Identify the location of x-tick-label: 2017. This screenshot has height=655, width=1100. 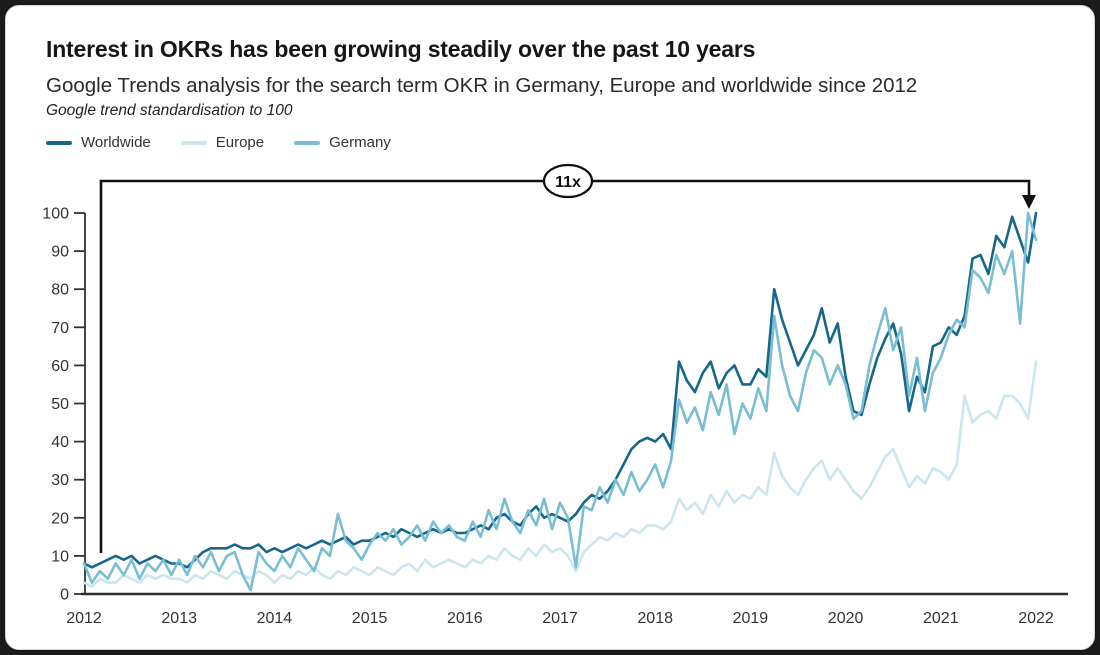
(560, 618).